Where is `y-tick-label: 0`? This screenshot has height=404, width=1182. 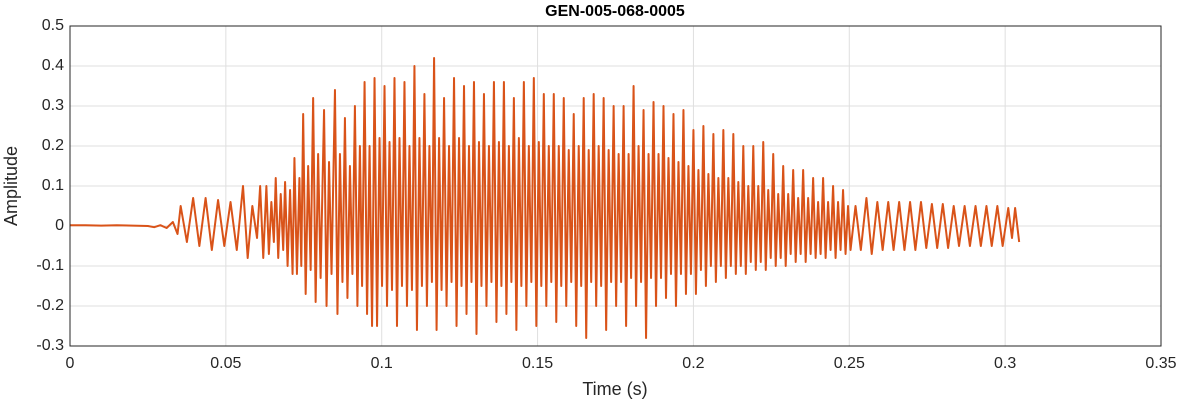
y-tick-label: 0 is located at coordinates (59, 225).